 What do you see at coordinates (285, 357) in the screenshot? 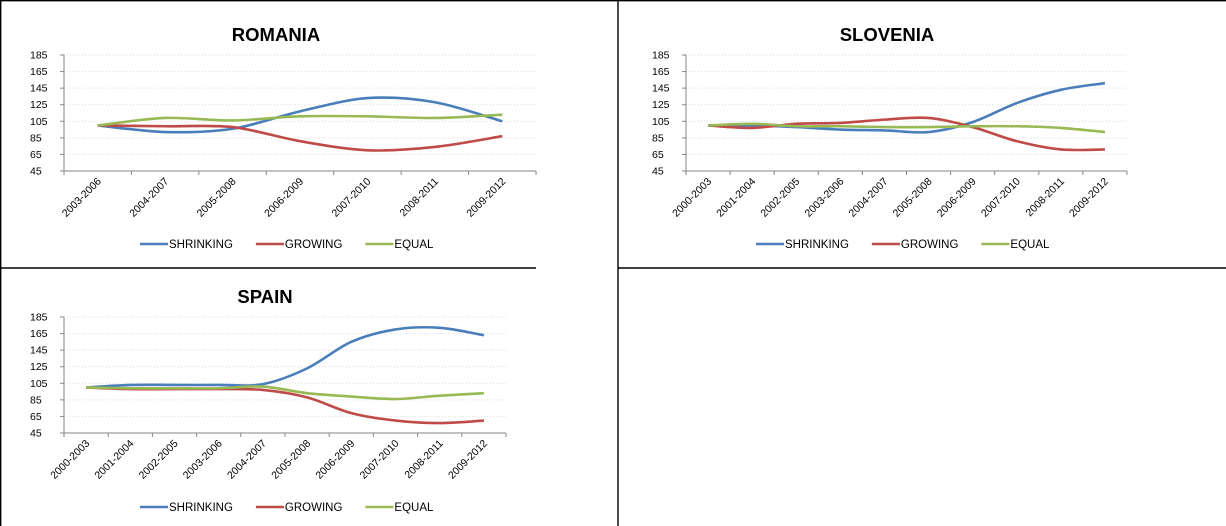
I see `series-line-shrinking` at bounding box center [285, 357].